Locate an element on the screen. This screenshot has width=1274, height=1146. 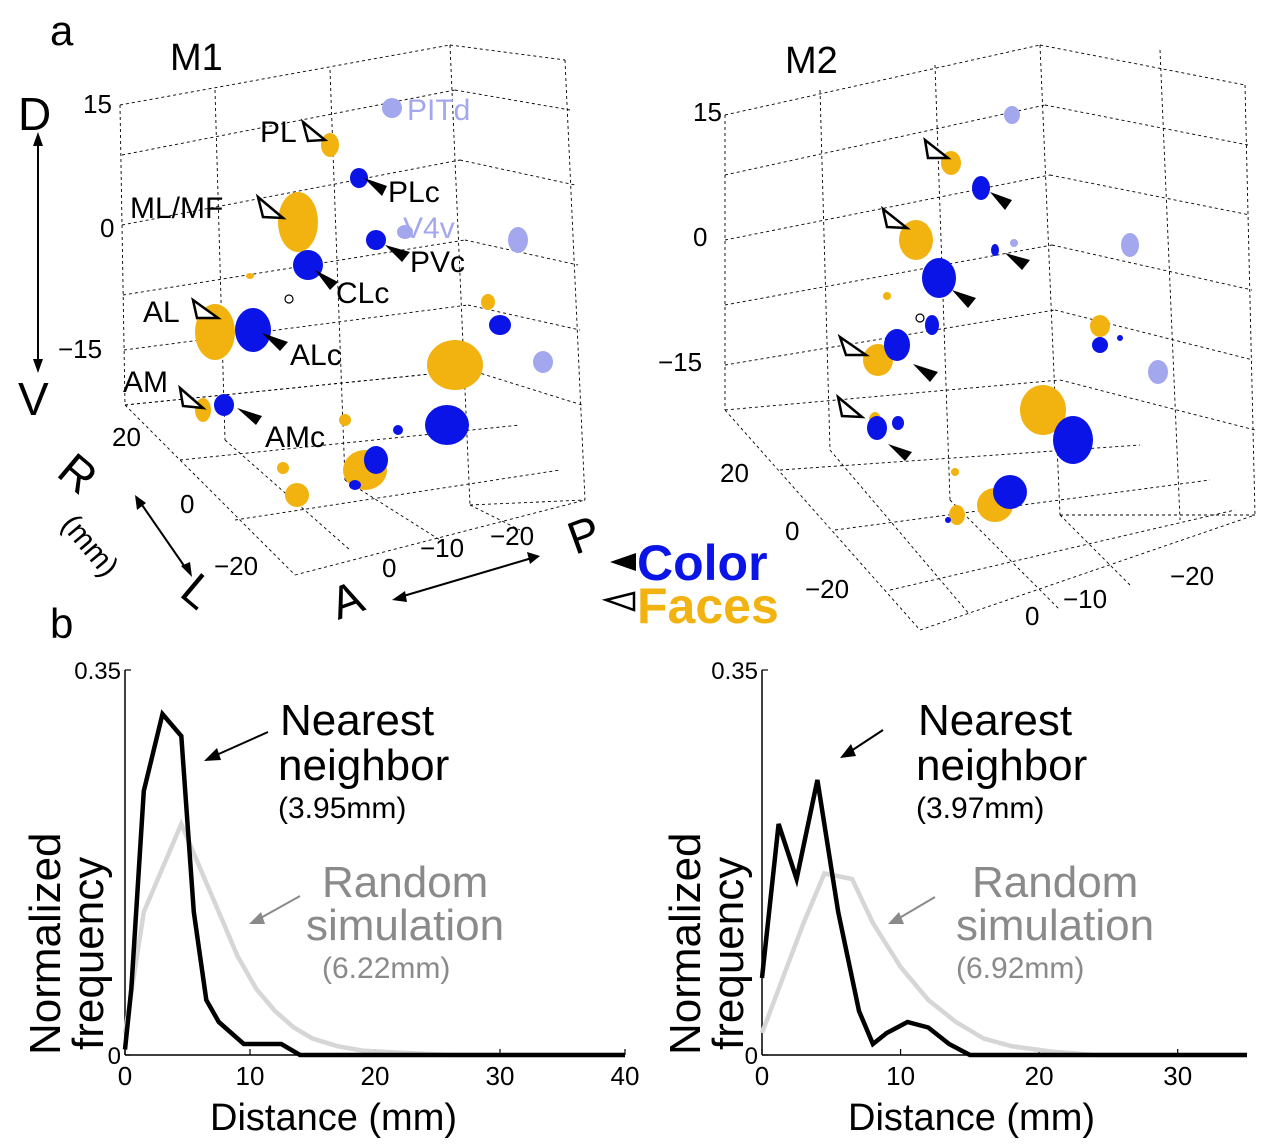
m2-ztick-0: 0 is located at coordinates (700, 237).